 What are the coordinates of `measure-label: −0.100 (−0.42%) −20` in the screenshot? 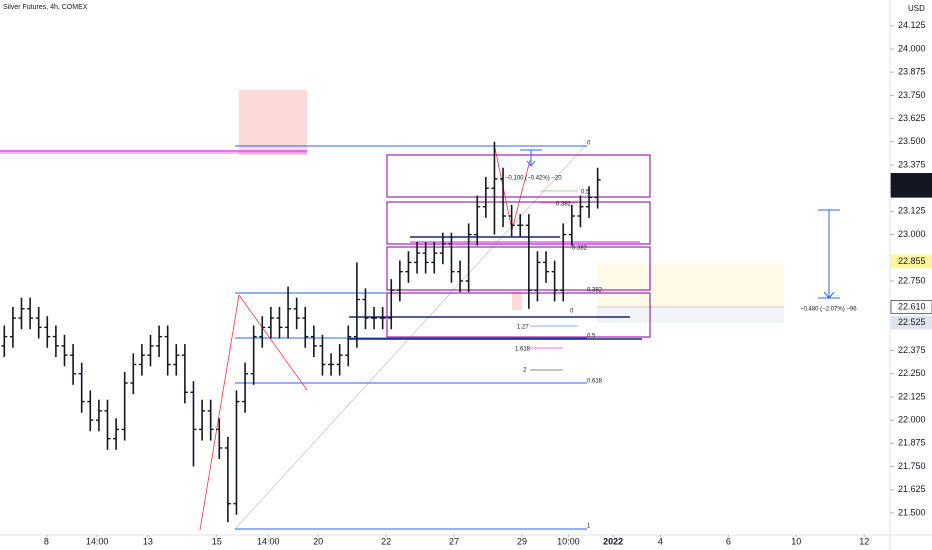 It's located at (533, 179).